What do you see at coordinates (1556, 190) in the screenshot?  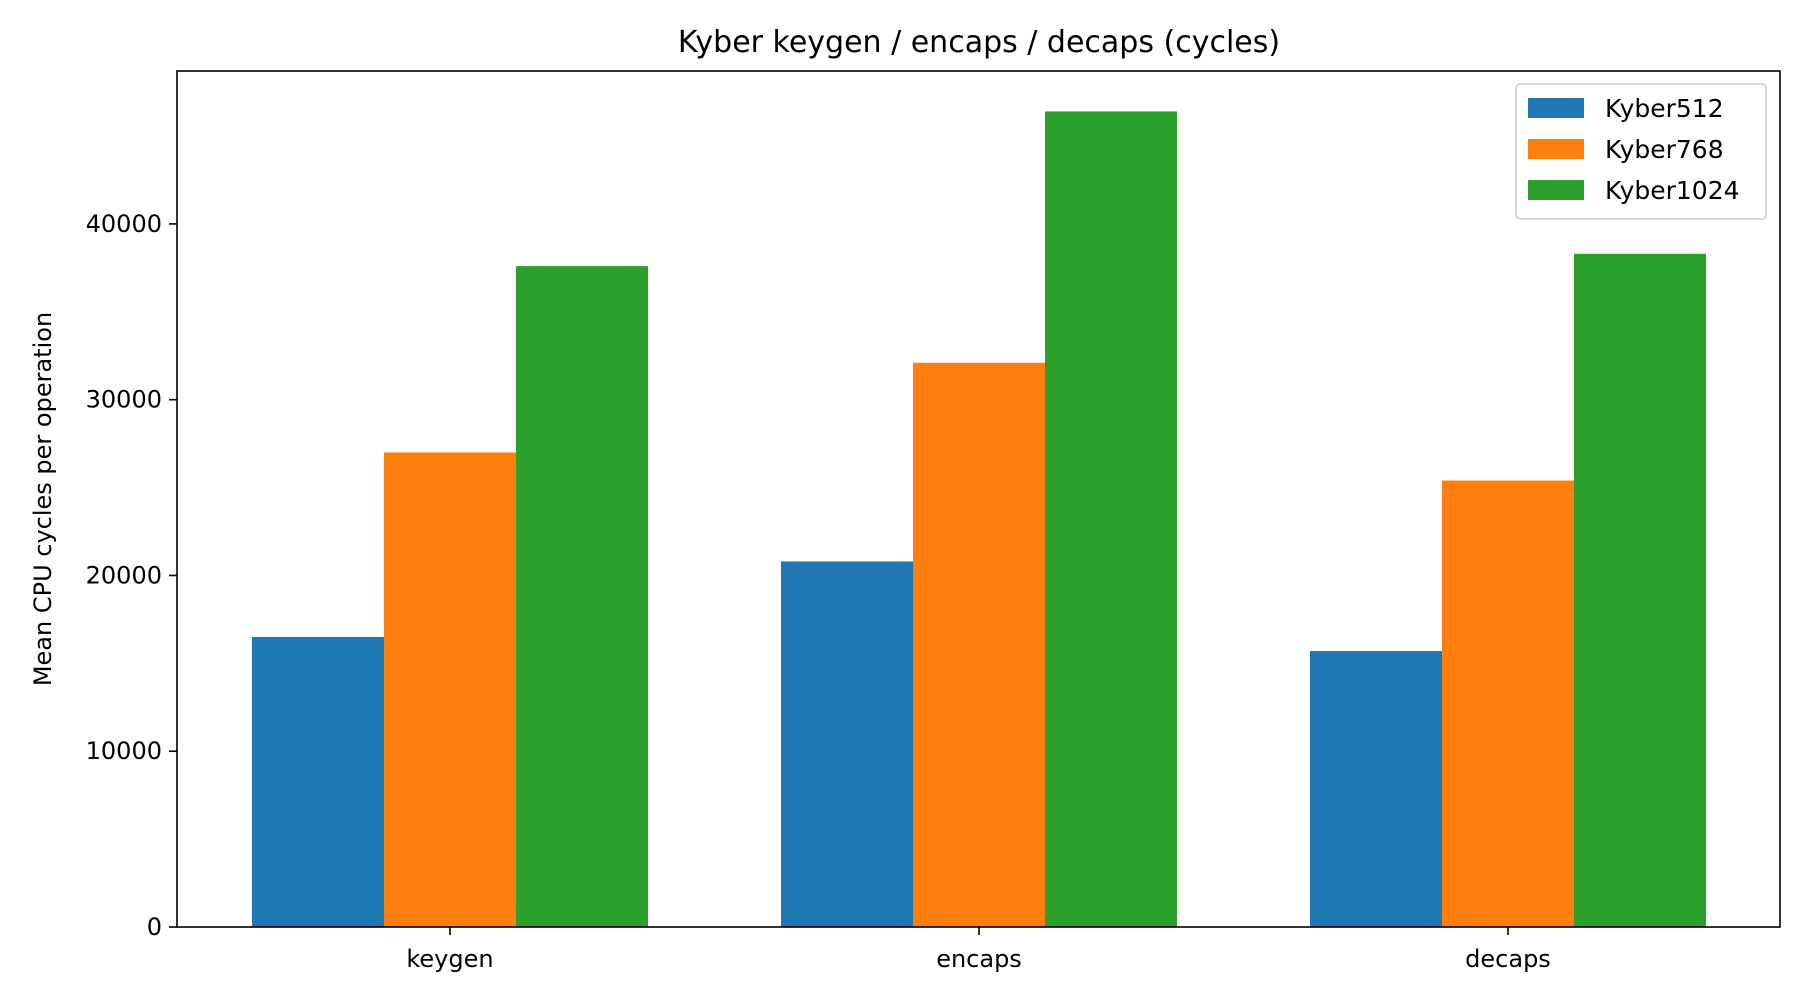 I see `legend-swatch-kyber1024` at bounding box center [1556, 190].